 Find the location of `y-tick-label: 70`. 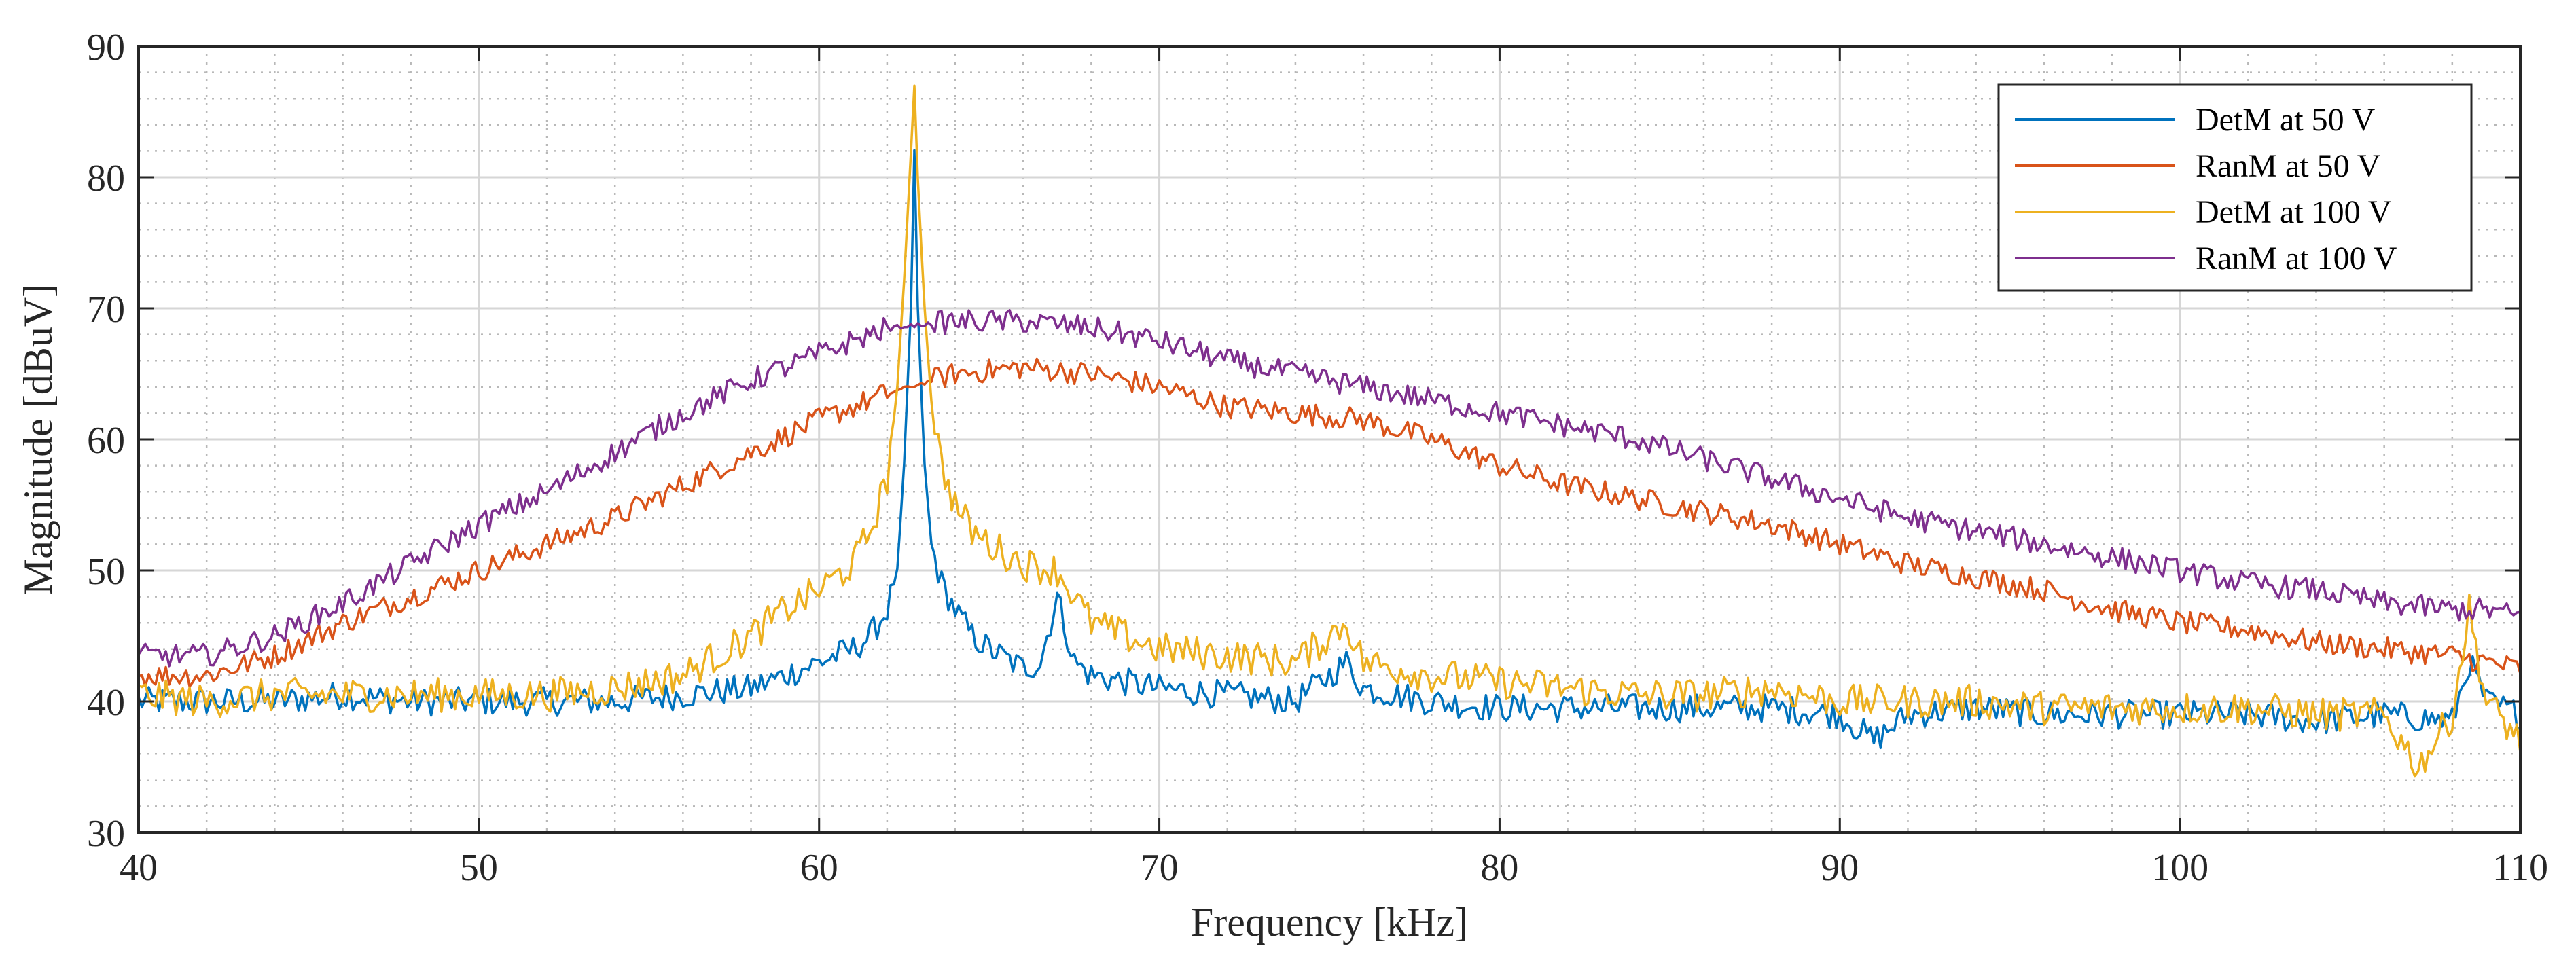

y-tick-label: 70 is located at coordinates (106, 310).